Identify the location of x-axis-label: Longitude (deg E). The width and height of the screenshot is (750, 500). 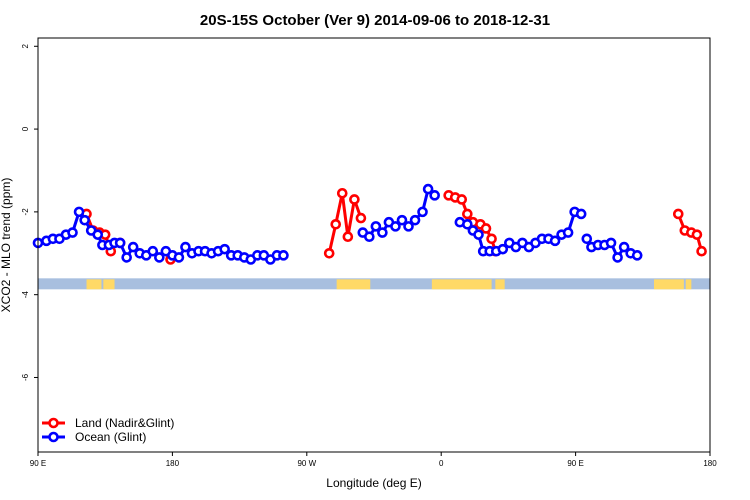
(373, 483).